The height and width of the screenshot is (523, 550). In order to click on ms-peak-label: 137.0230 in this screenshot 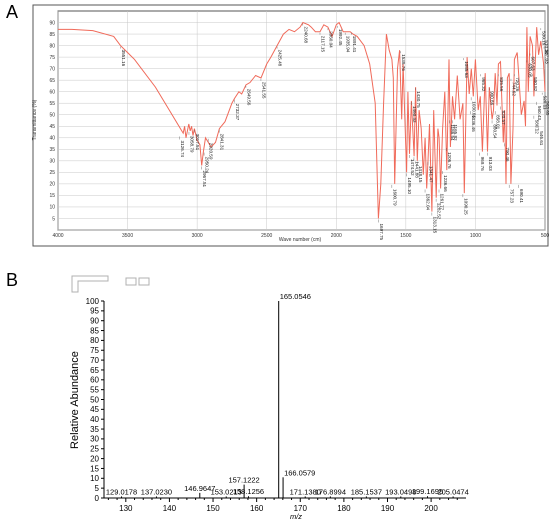, I will do `click(156, 491)`.